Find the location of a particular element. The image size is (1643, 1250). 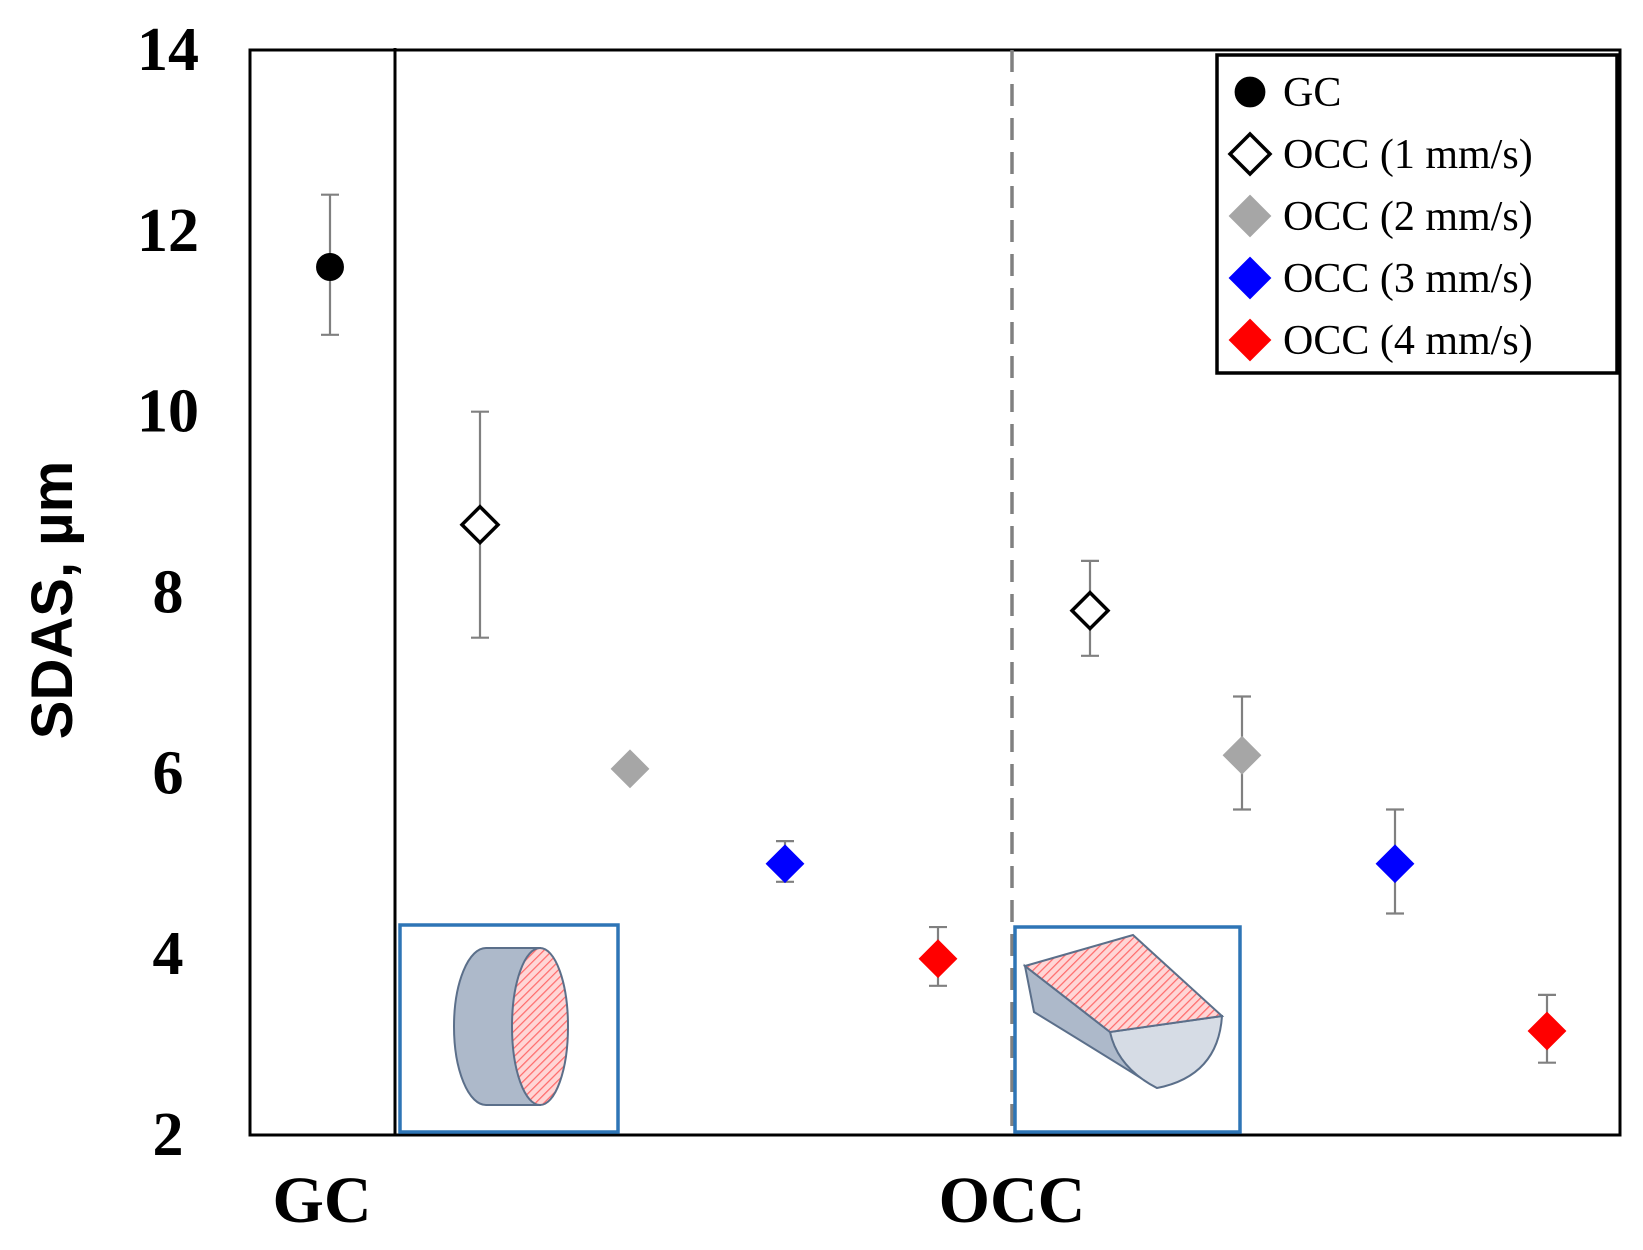

point-3-left is located at coordinates (785, 862).